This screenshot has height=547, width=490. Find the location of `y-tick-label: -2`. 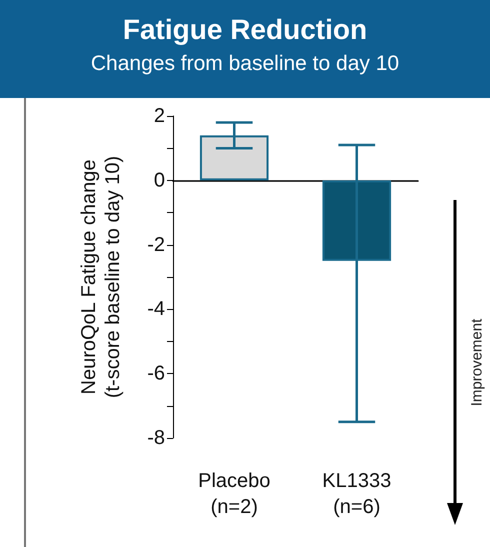

y-tick-label: -2 is located at coordinates (156, 245).